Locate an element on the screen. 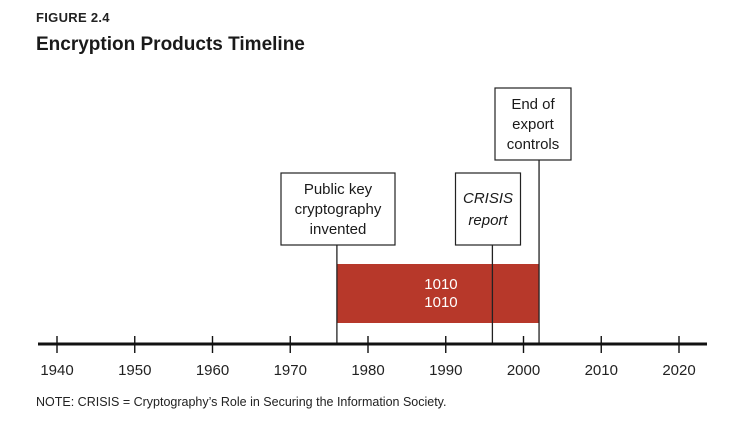 The image size is (749, 424). period-bar is located at coordinates (438, 293).